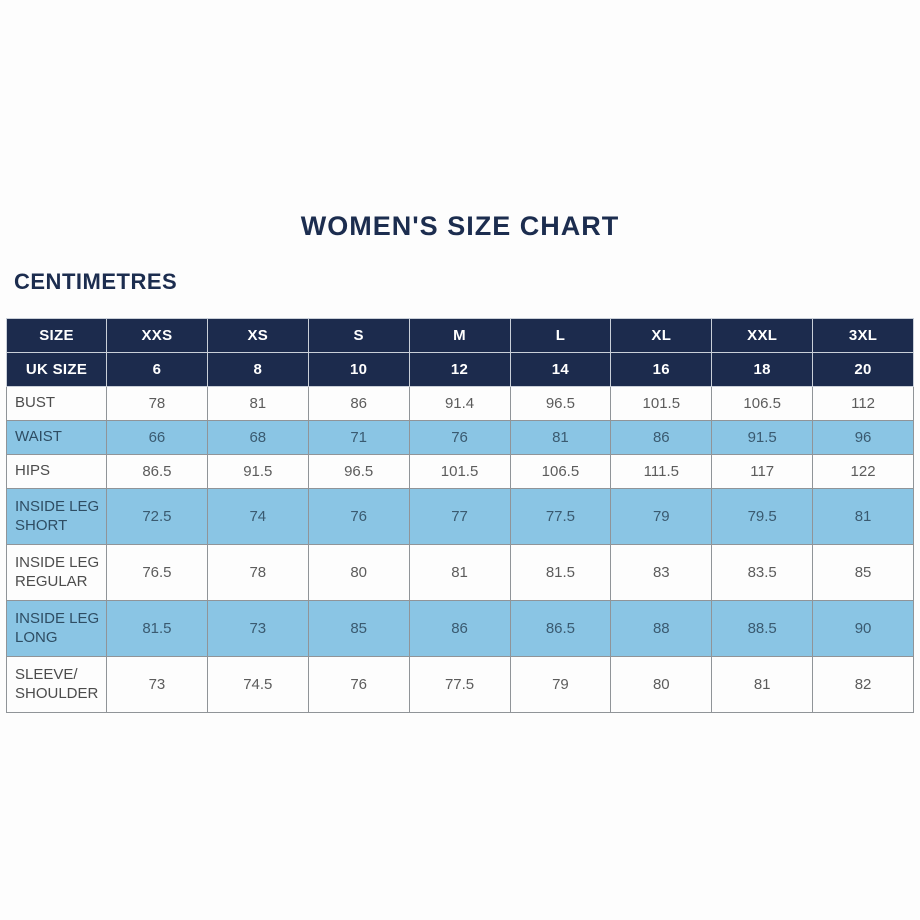  Describe the element at coordinates (358, 437) in the screenshot. I see `measurement-value-cell: 71` at that location.